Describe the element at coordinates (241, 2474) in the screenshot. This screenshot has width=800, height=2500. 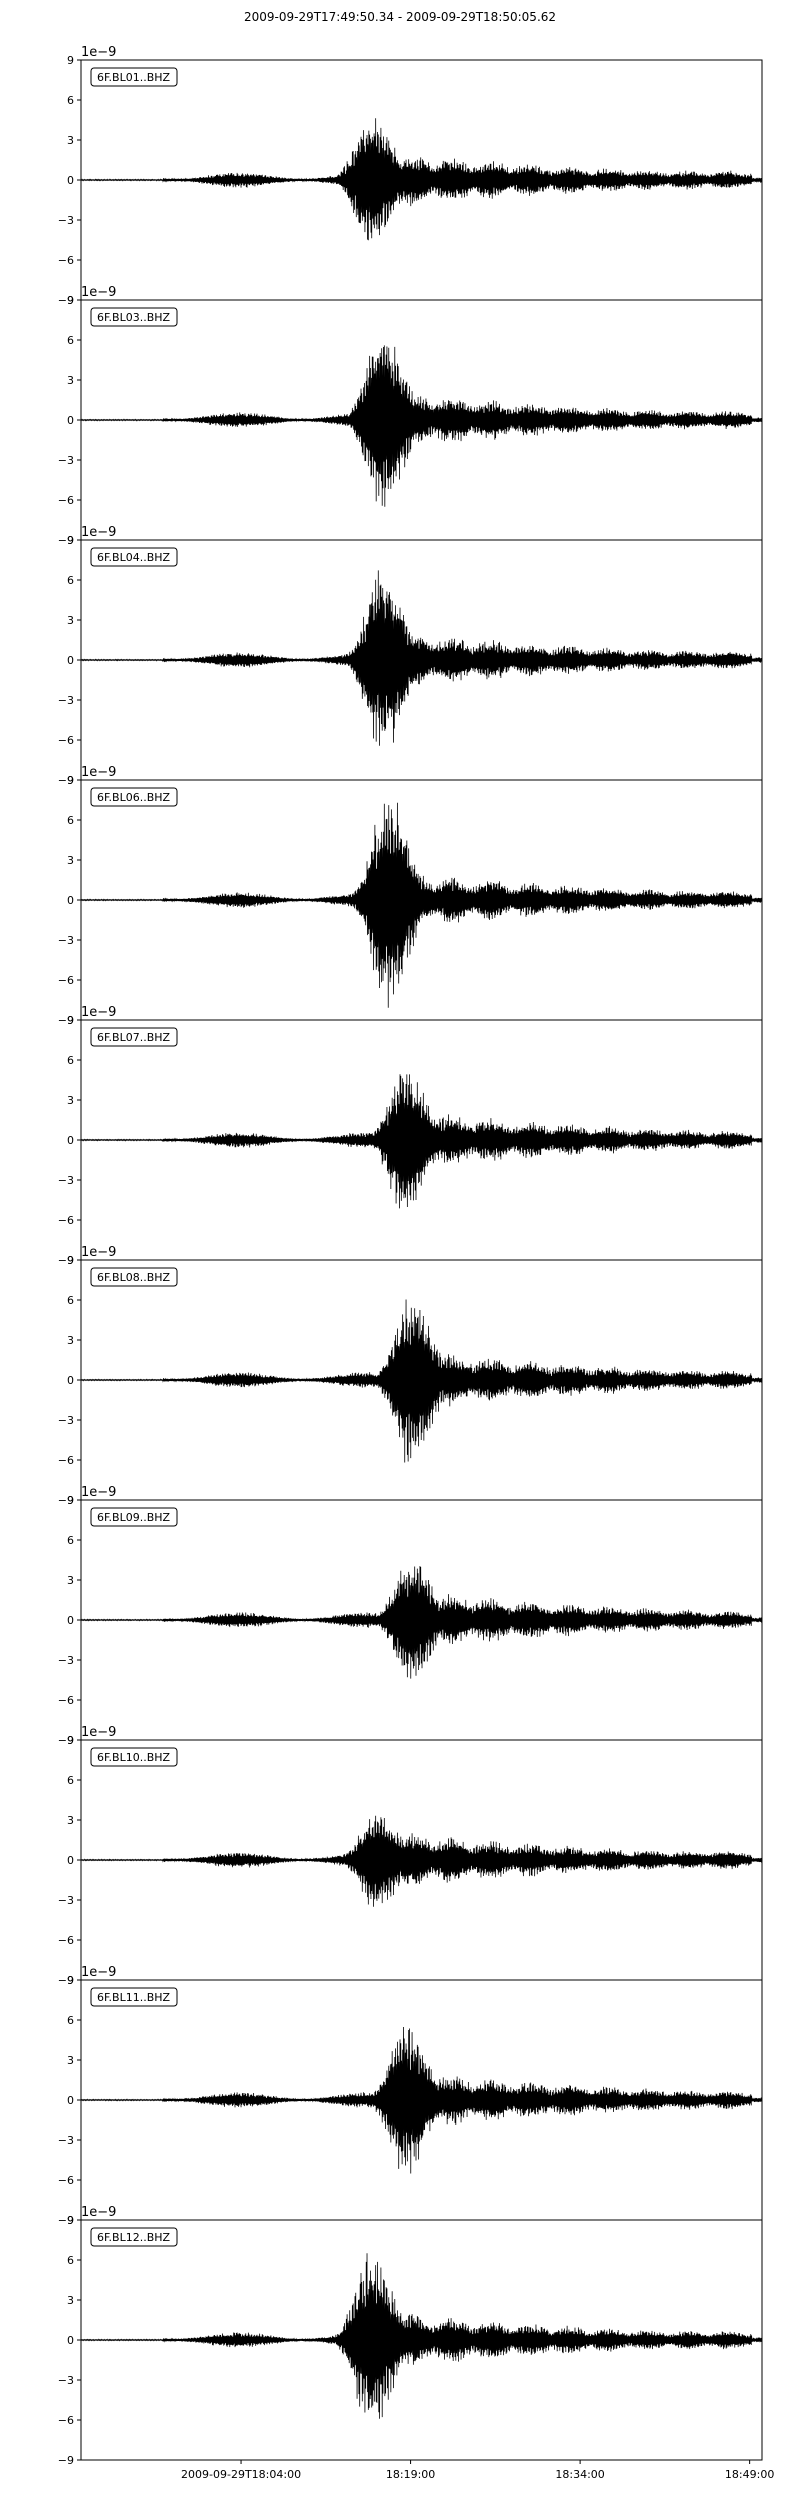
I see `x-tick-label: 2009-09-29T18:04:00` at that location.